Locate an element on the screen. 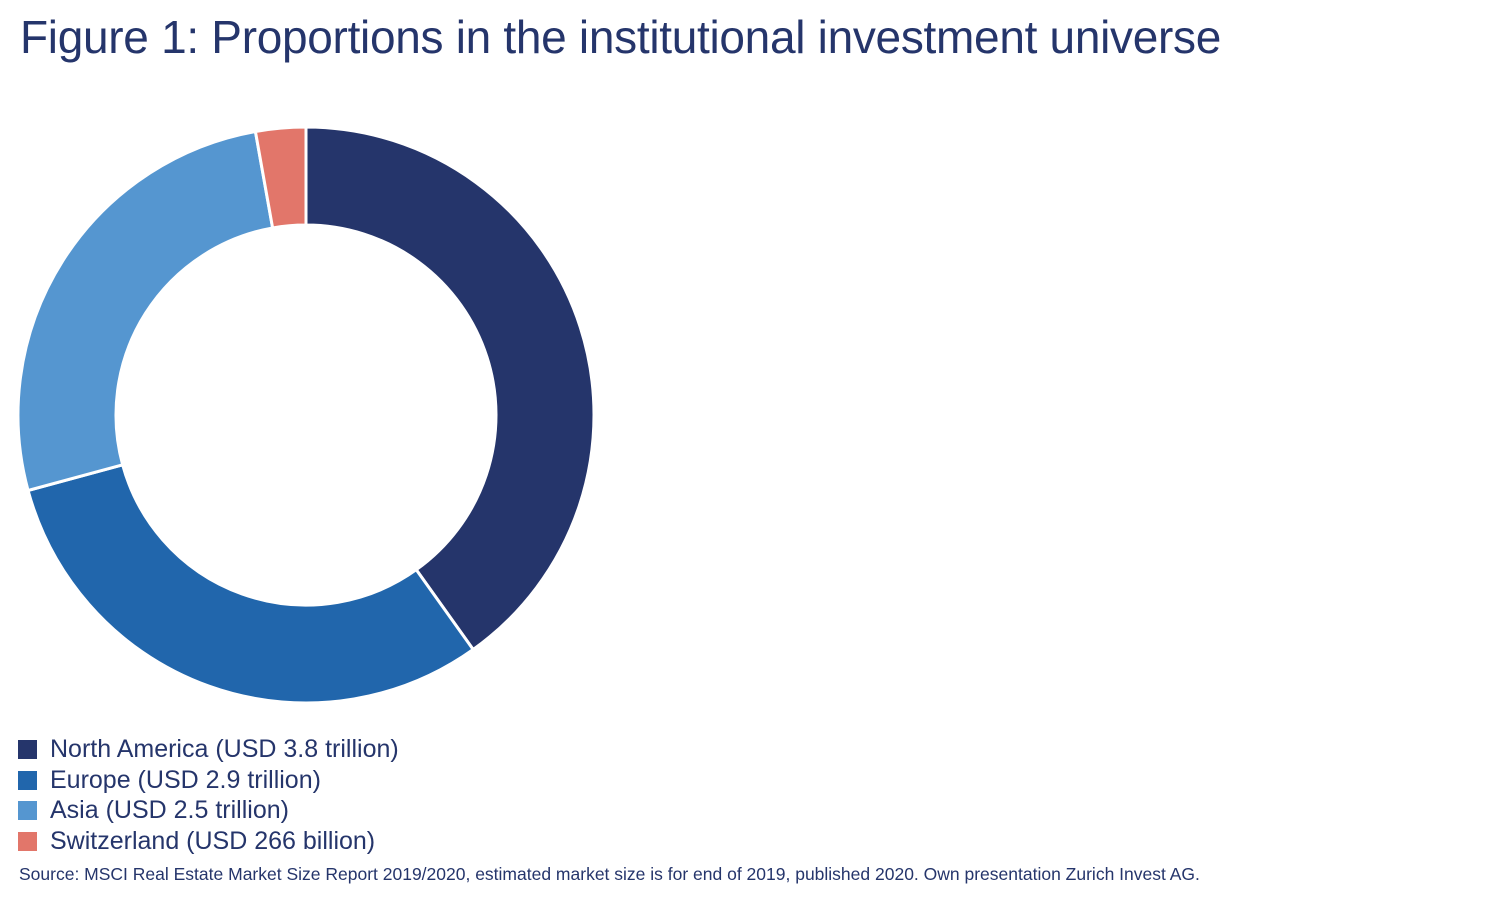 This screenshot has width=1500, height=900. donut-slice-europe is located at coordinates (251, 583).